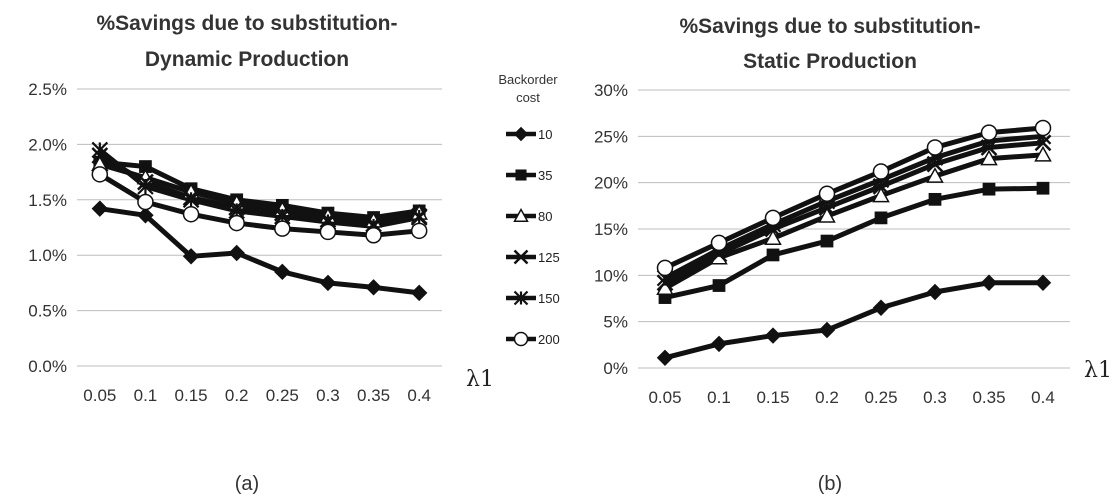  Describe the element at coordinates (549, 298) in the screenshot. I see `legend-label: 150` at that location.